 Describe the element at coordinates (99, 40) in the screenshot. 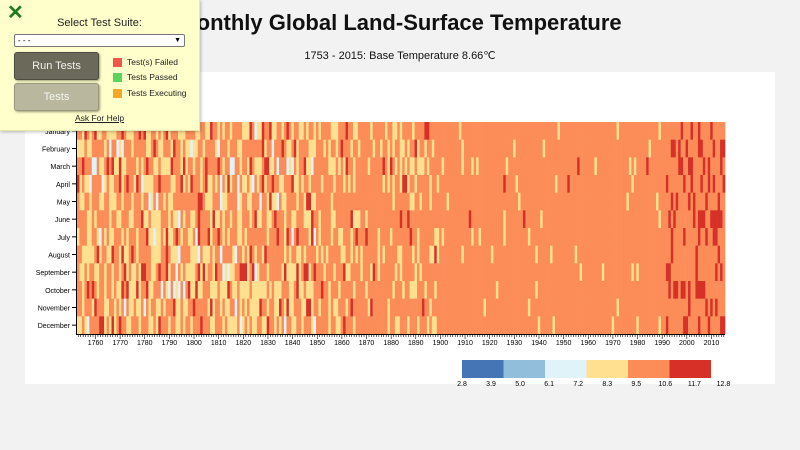

I see `test-suite-select: - - - ▼` at that location.